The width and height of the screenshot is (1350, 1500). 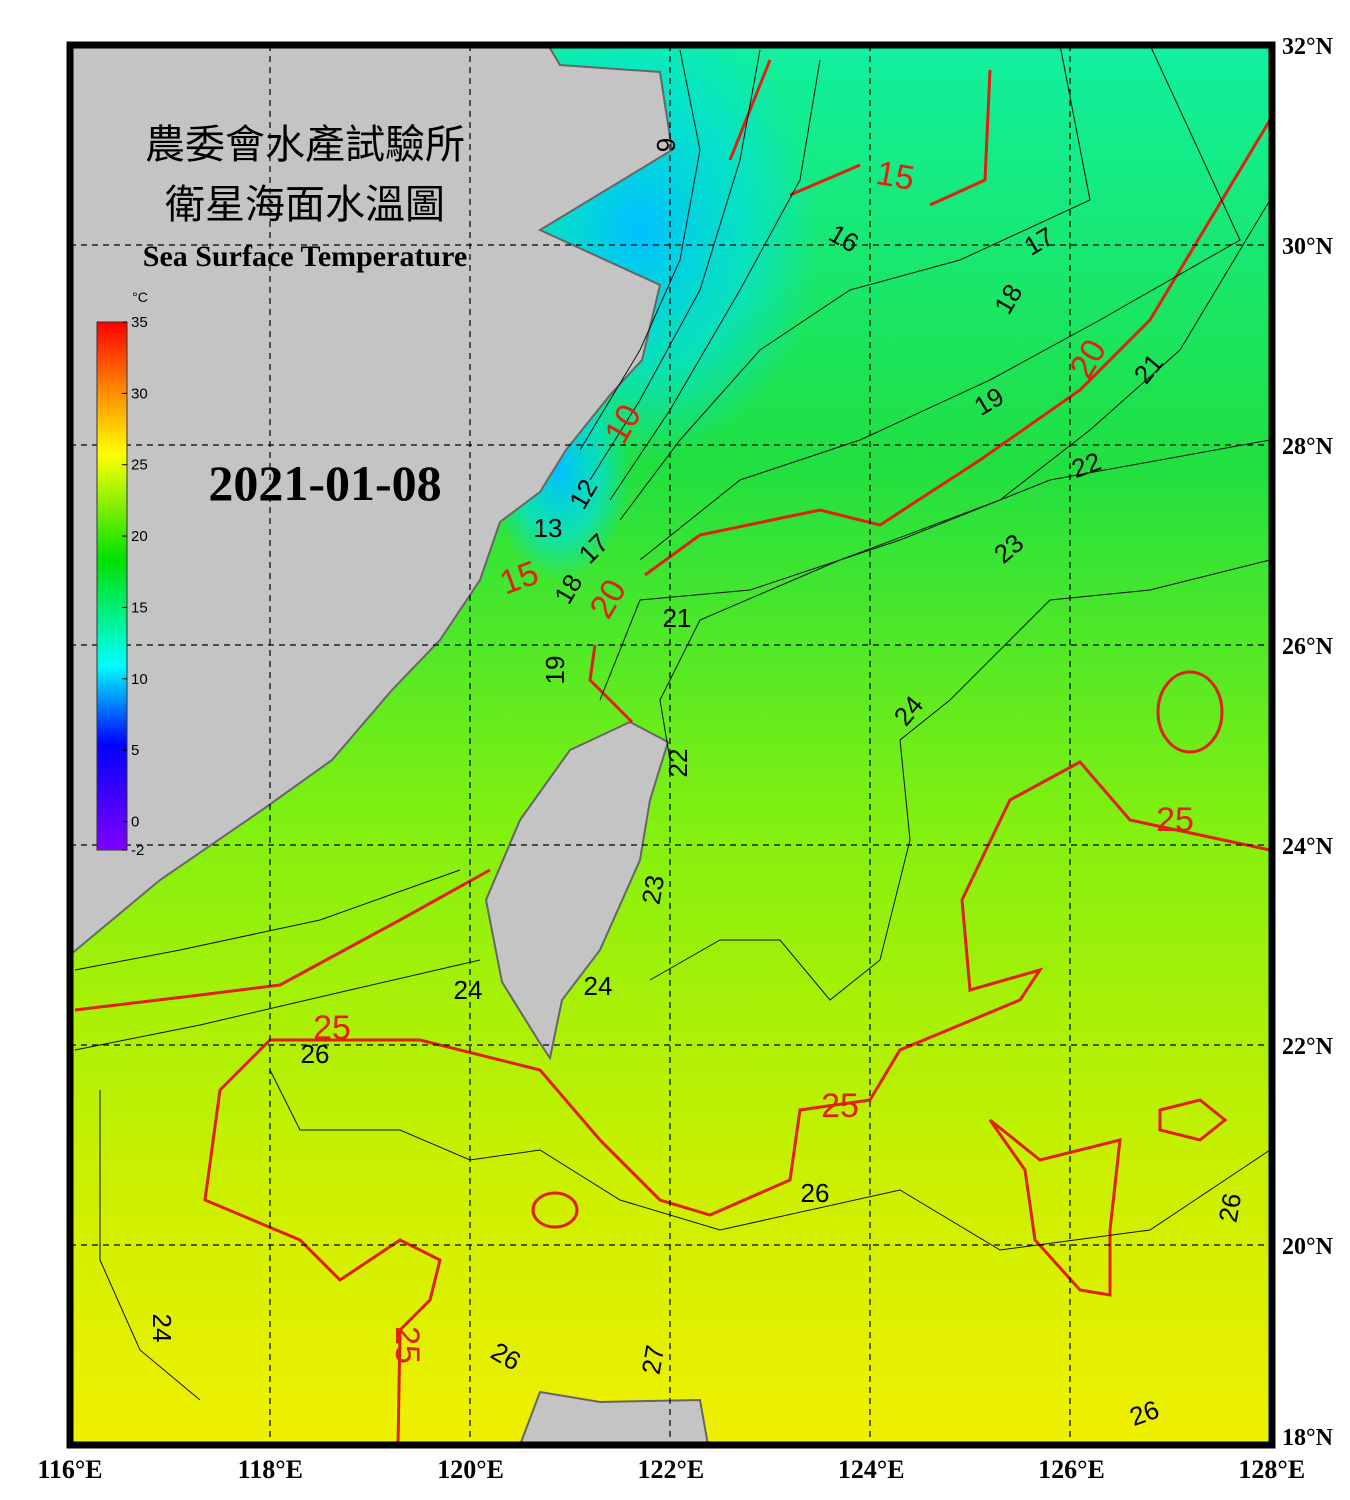 What do you see at coordinates (548, 528) in the screenshot?
I see `contour-label: 13` at bounding box center [548, 528].